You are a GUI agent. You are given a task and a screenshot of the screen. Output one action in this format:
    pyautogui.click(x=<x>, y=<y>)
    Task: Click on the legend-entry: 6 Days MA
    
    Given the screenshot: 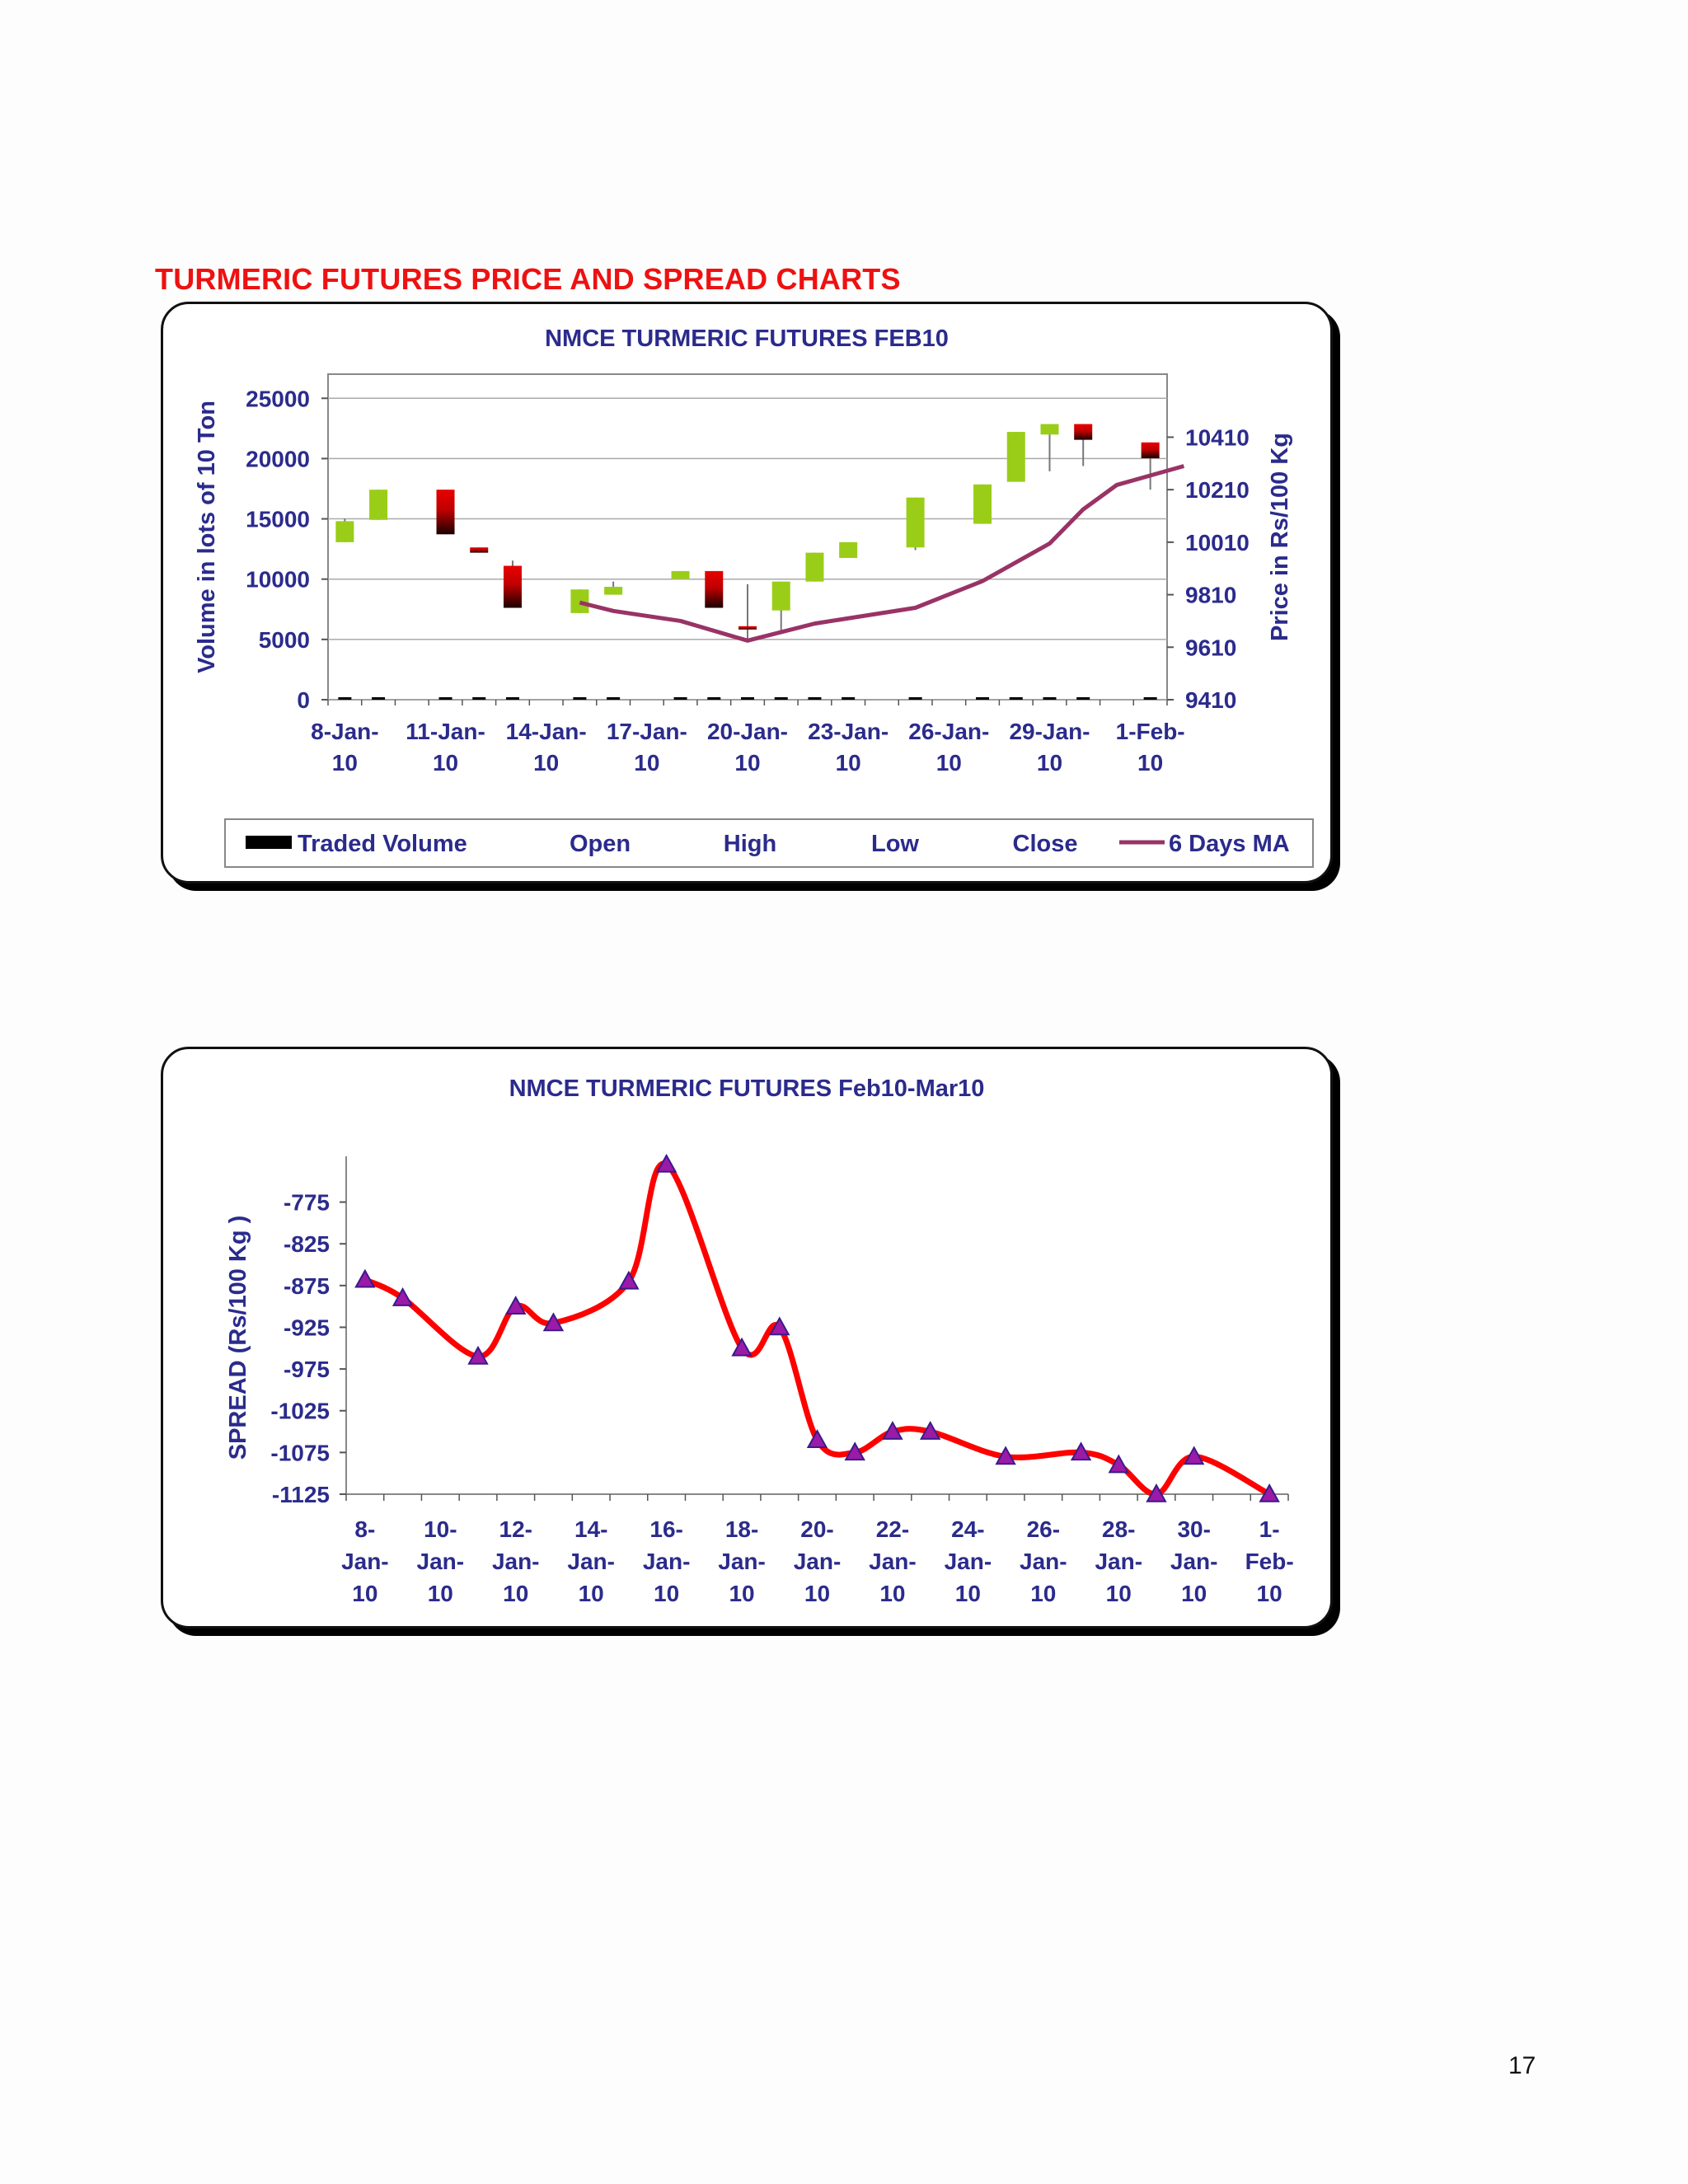 What is the action you would take?
    pyautogui.click(x=1229, y=844)
    